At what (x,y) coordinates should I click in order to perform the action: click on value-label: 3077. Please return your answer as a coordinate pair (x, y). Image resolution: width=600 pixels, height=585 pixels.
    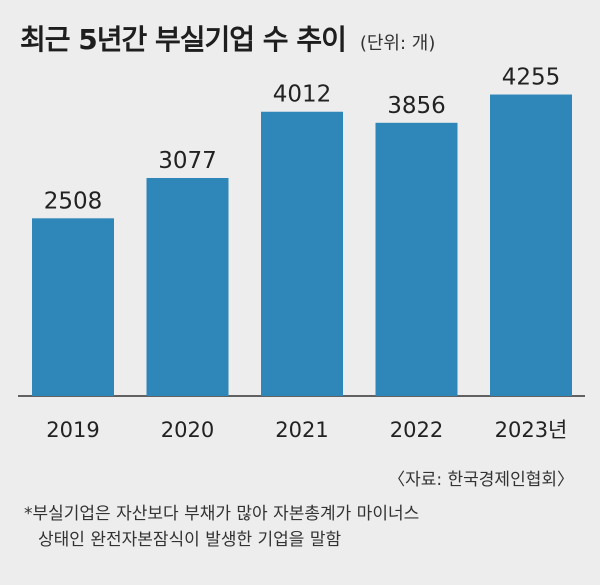
    Looking at the image, I should click on (187, 161).